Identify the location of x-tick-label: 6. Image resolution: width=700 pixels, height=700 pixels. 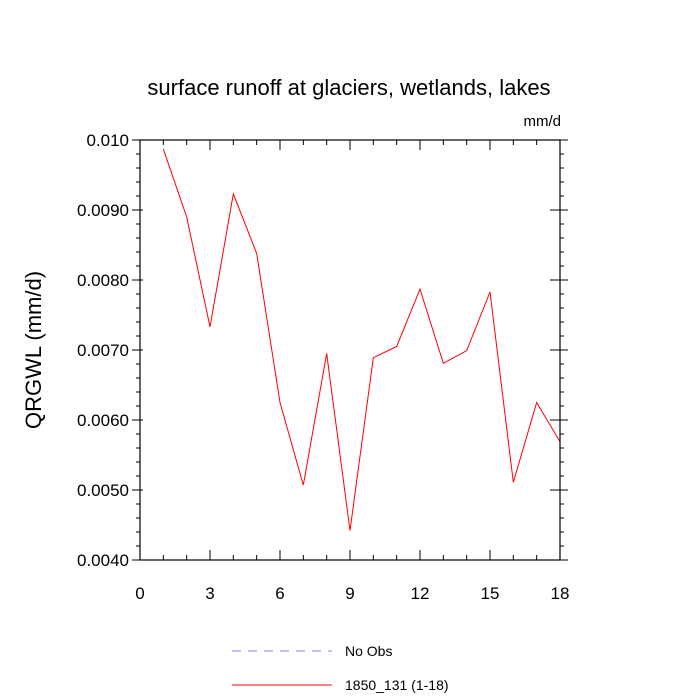
(279, 593).